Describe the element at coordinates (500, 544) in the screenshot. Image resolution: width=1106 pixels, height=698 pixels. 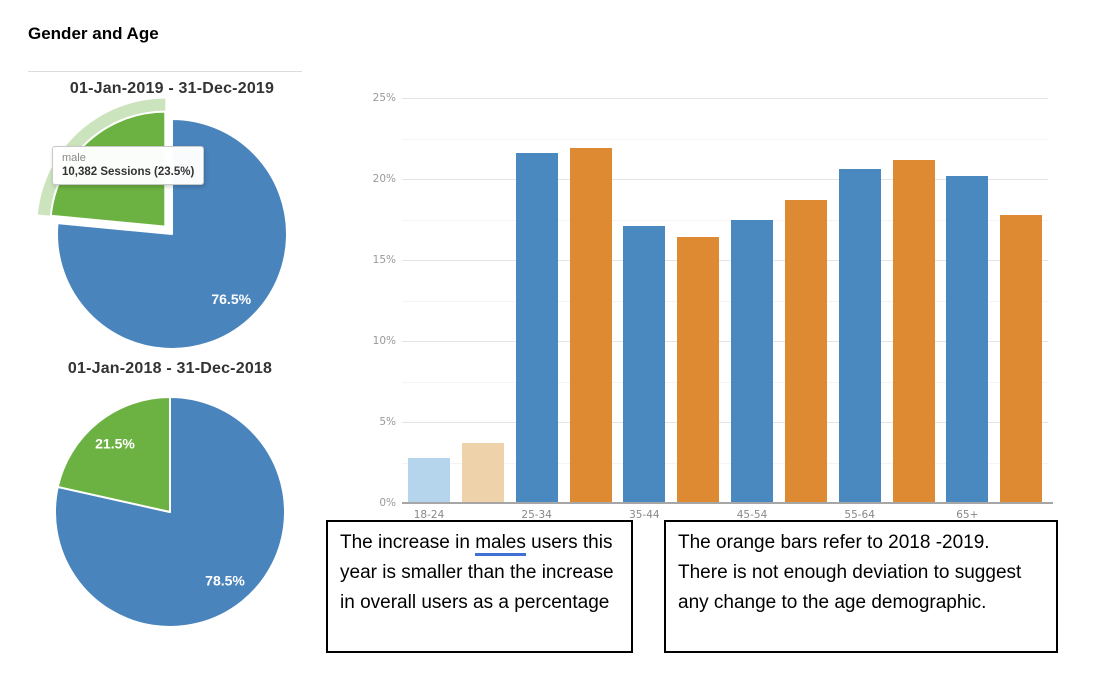
I see `note1-underlined-word: males` at that location.